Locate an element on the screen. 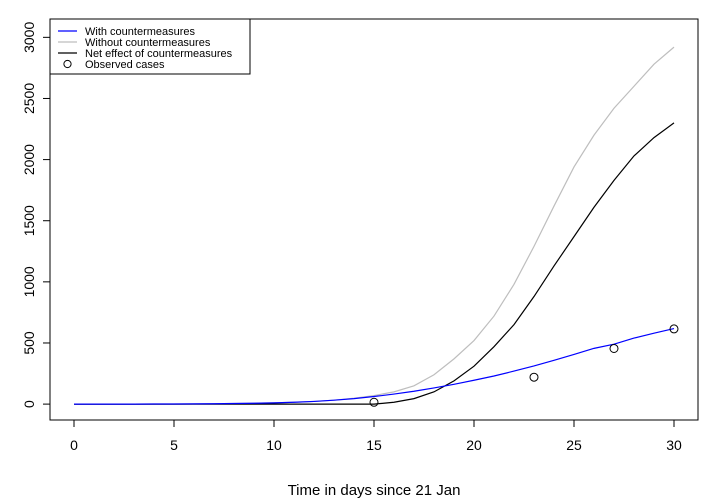  legend-box is located at coordinates (150, 46).